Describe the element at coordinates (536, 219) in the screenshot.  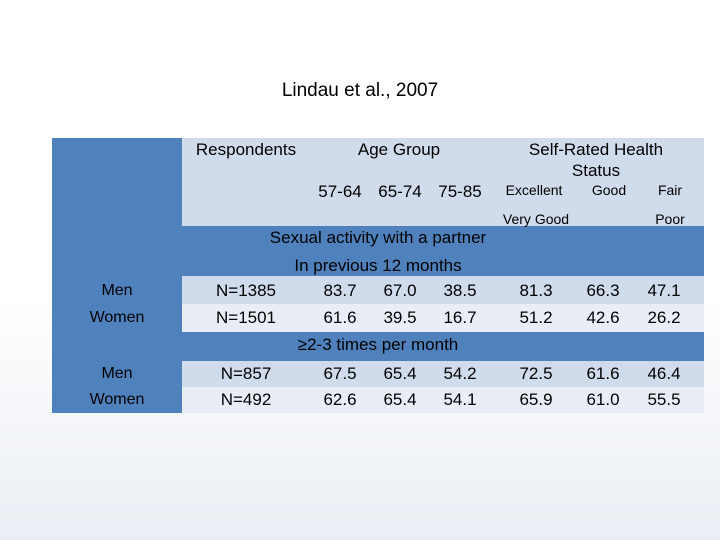
I see `header-health-sub: Very Good` at that location.